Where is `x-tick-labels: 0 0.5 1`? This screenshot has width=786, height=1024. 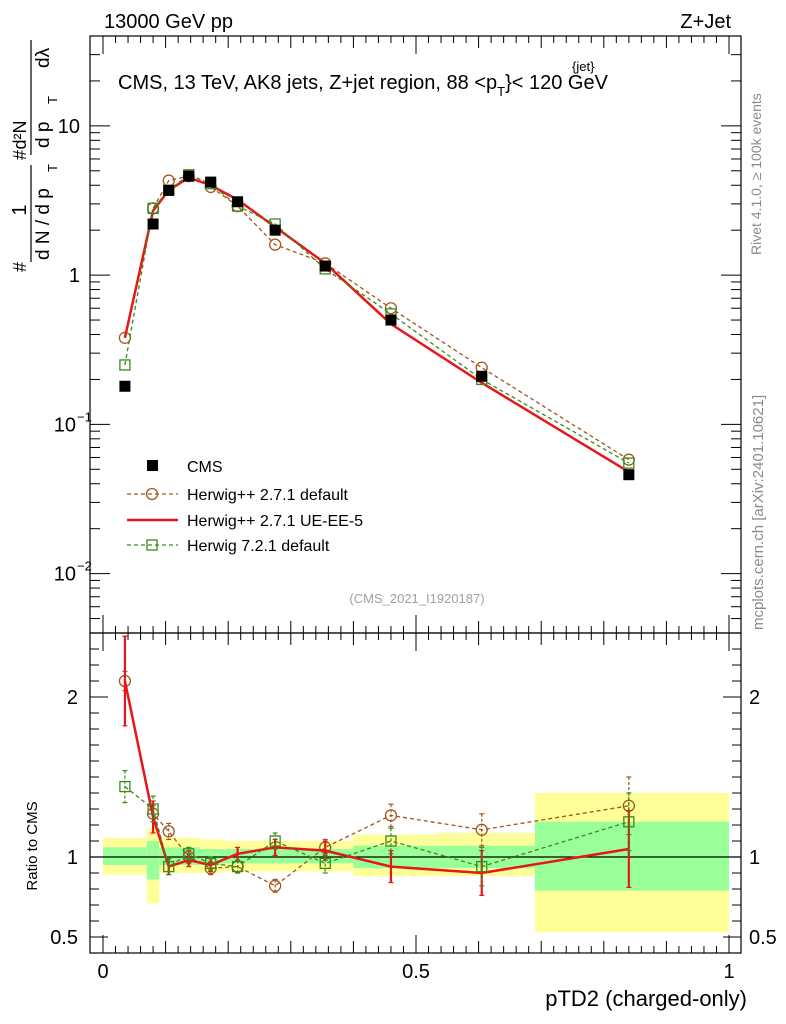
x-tick-labels: 0 0.5 1 is located at coordinates (415, 972).